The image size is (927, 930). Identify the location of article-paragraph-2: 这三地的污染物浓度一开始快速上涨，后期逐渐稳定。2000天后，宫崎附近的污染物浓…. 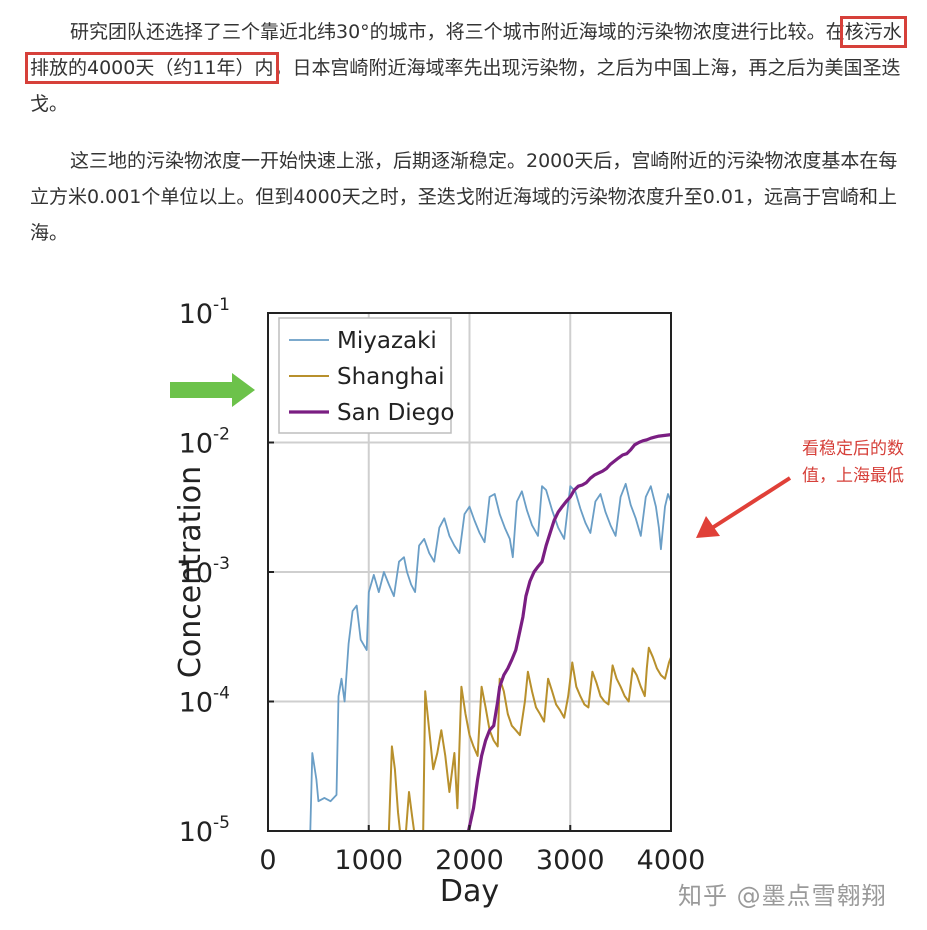
(464, 197).